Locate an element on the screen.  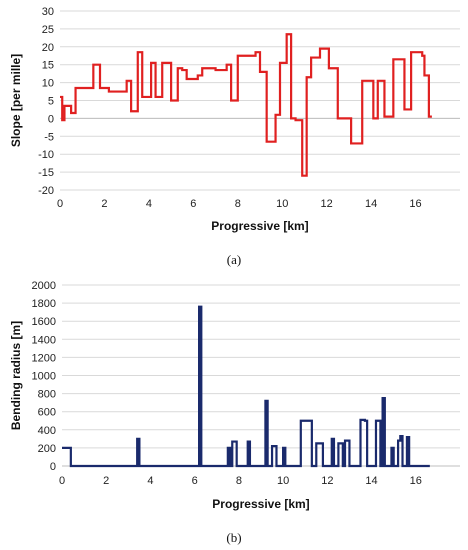
y-tick-label: 1800 is located at coordinates (44, 304).